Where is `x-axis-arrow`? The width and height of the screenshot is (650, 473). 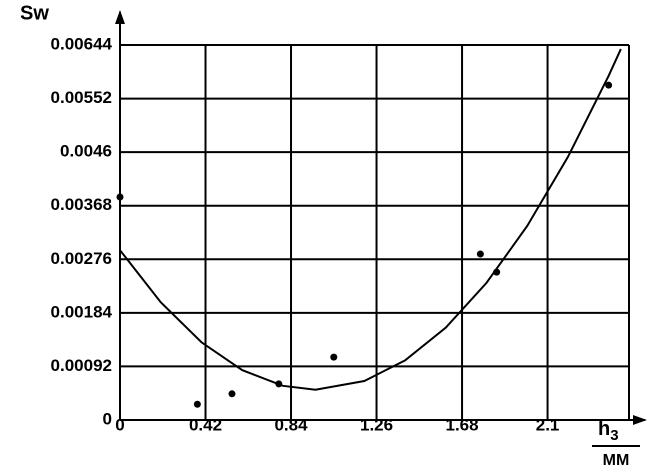 x-axis-arrow is located at coordinates (640, 420).